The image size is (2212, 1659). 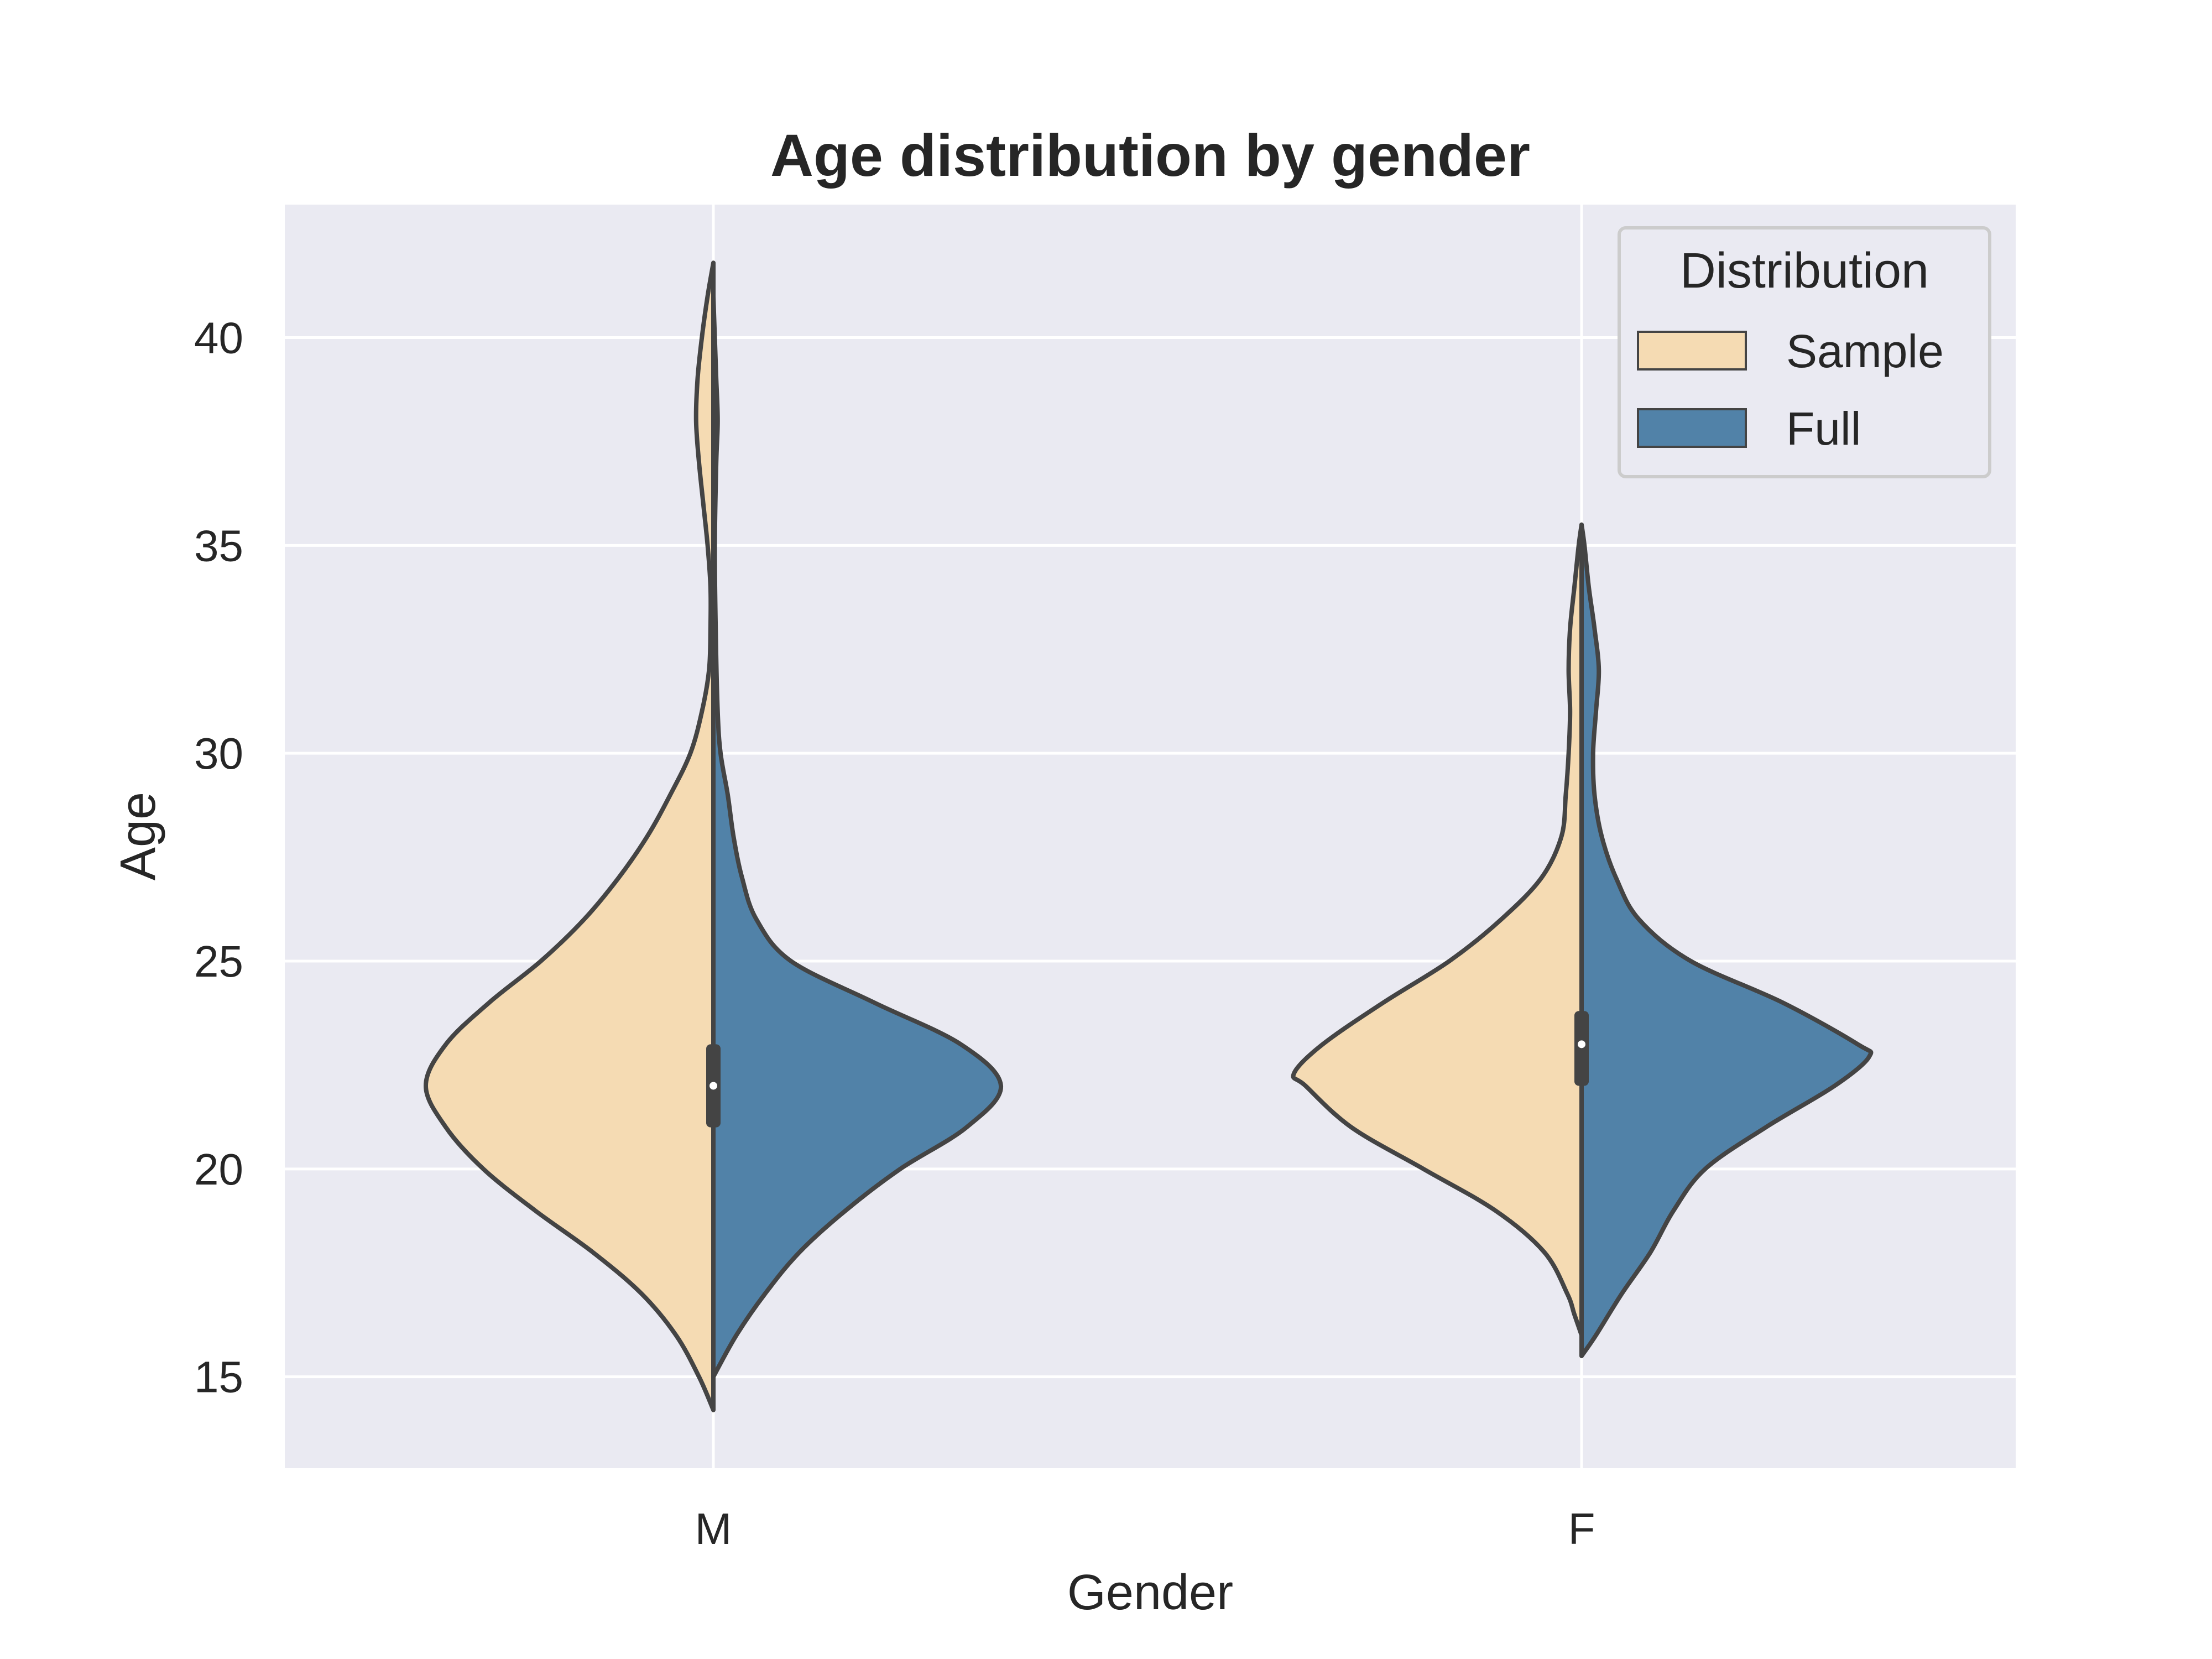 What do you see at coordinates (1726, 941) in the screenshot?
I see `violin-full-f` at bounding box center [1726, 941].